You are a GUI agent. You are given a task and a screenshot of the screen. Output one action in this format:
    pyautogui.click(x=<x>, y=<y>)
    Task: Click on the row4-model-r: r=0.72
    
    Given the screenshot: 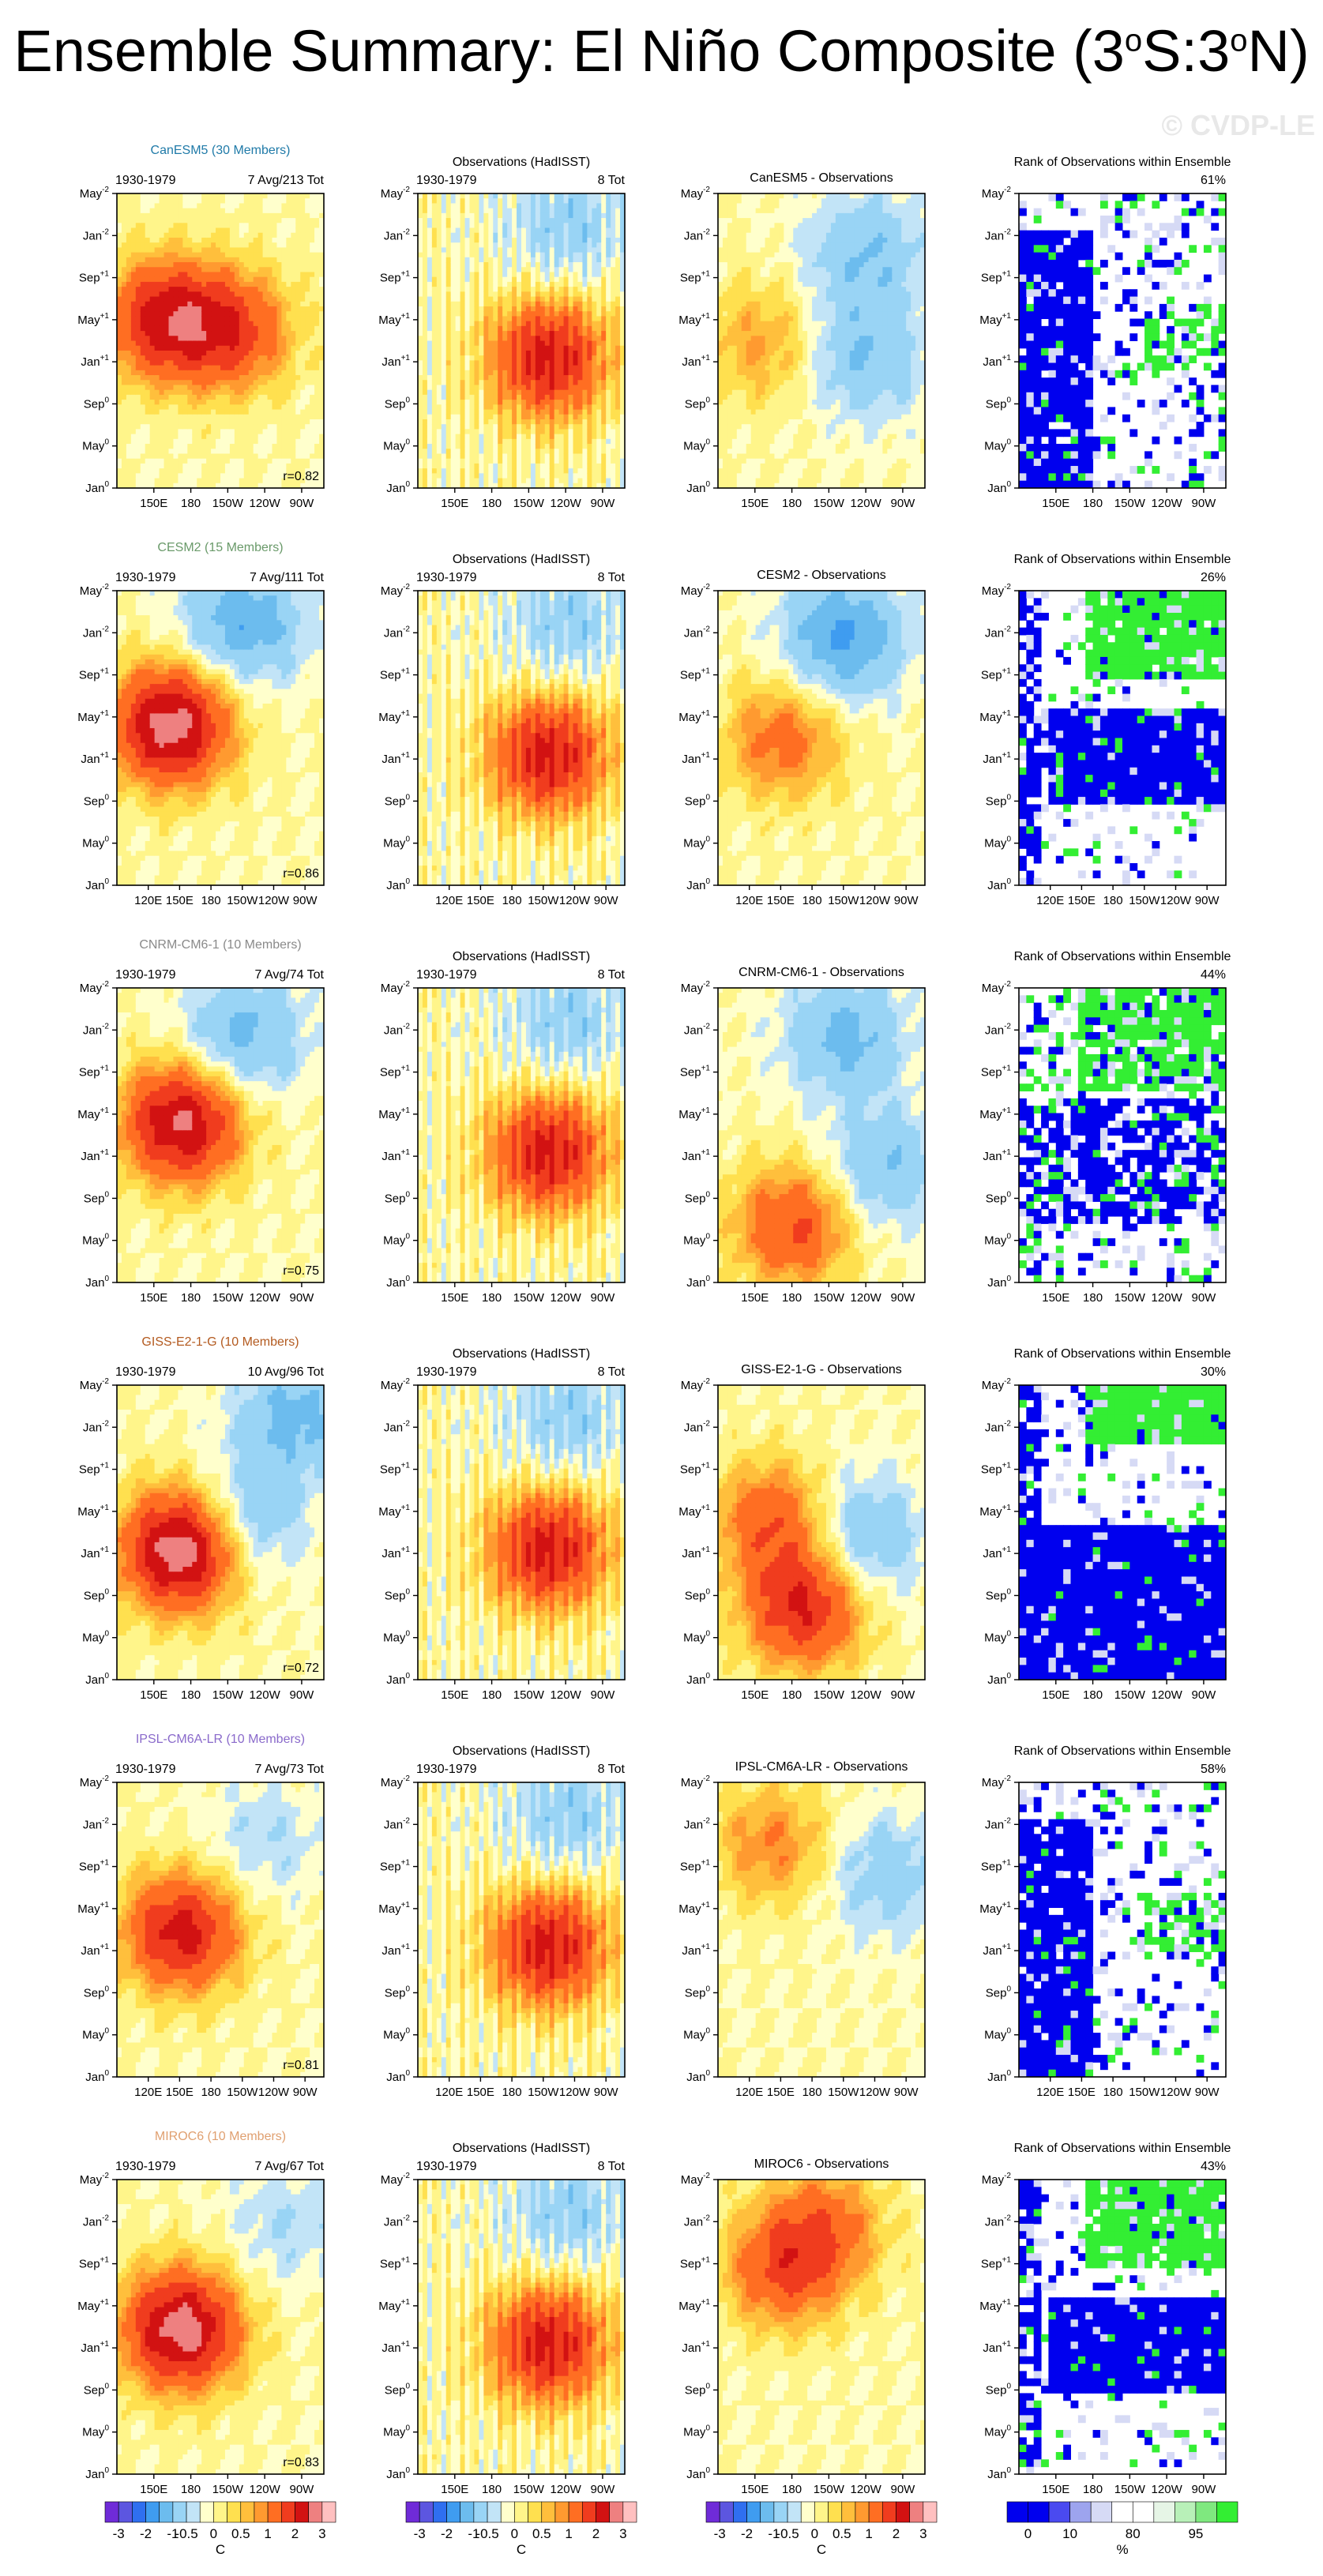 What is the action you would take?
    pyautogui.click(x=301, y=1668)
    